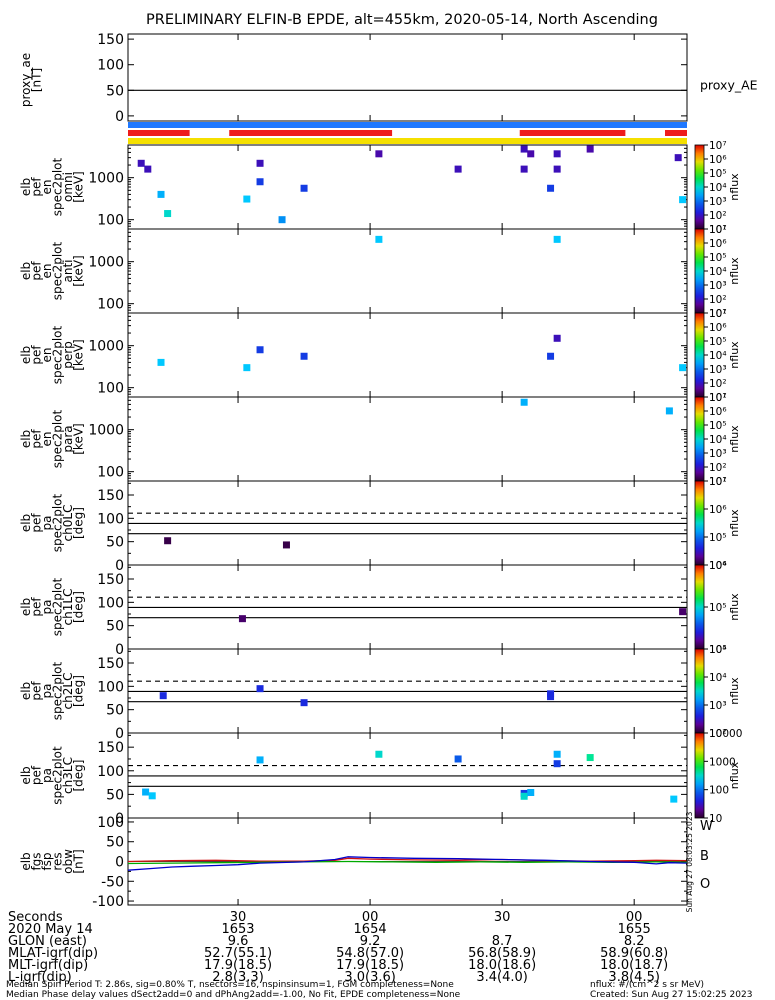  I want to click on proxy-ae-frame, so click(407, 77).